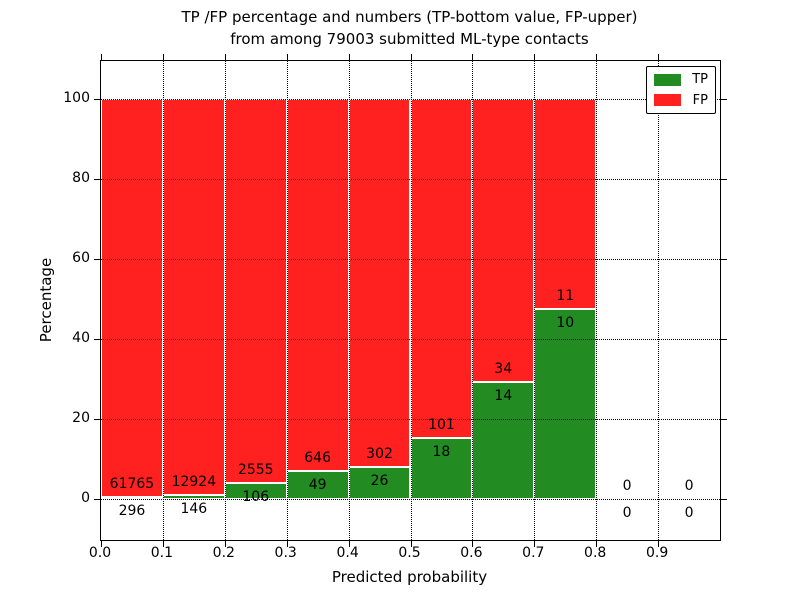  What do you see at coordinates (565, 295) in the screenshot?
I see `annotation-fp-count: 11` at bounding box center [565, 295].